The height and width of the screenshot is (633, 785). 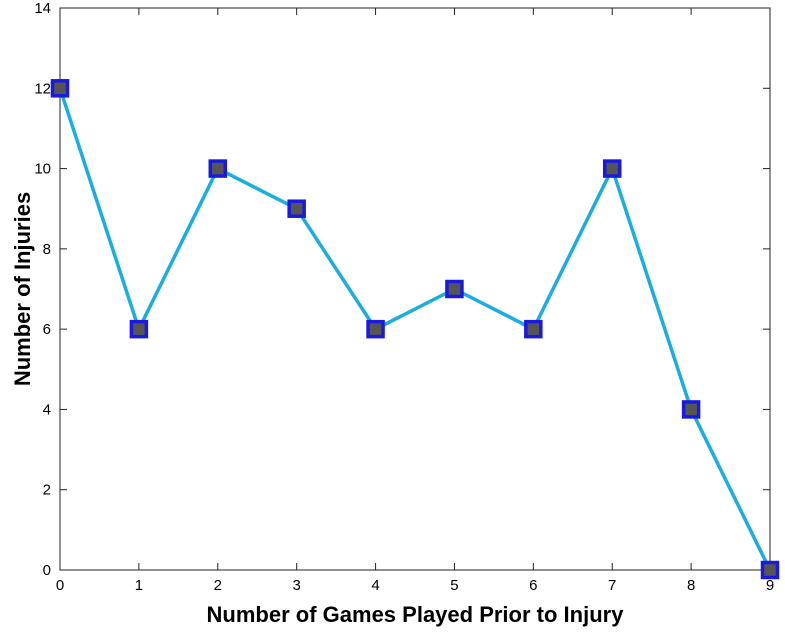 What do you see at coordinates (47, 409) in the screenshot?
I see `y-tick-label: 4` at bounding box center [47, 409].